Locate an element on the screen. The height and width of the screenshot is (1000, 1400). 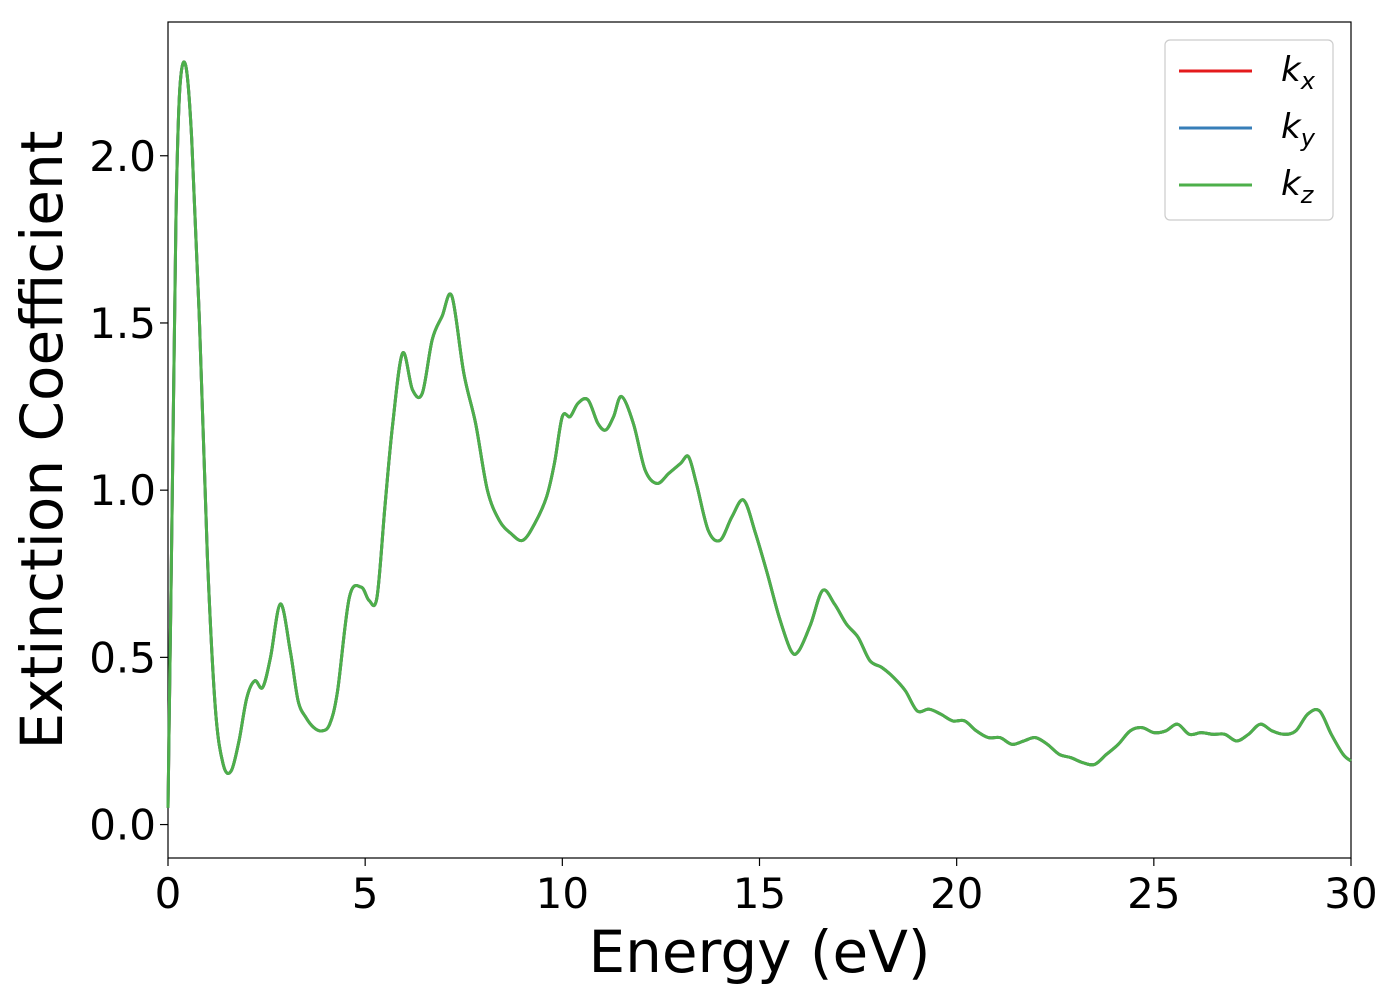
legend-label-sub: y is located at coordinates (1308, 138).